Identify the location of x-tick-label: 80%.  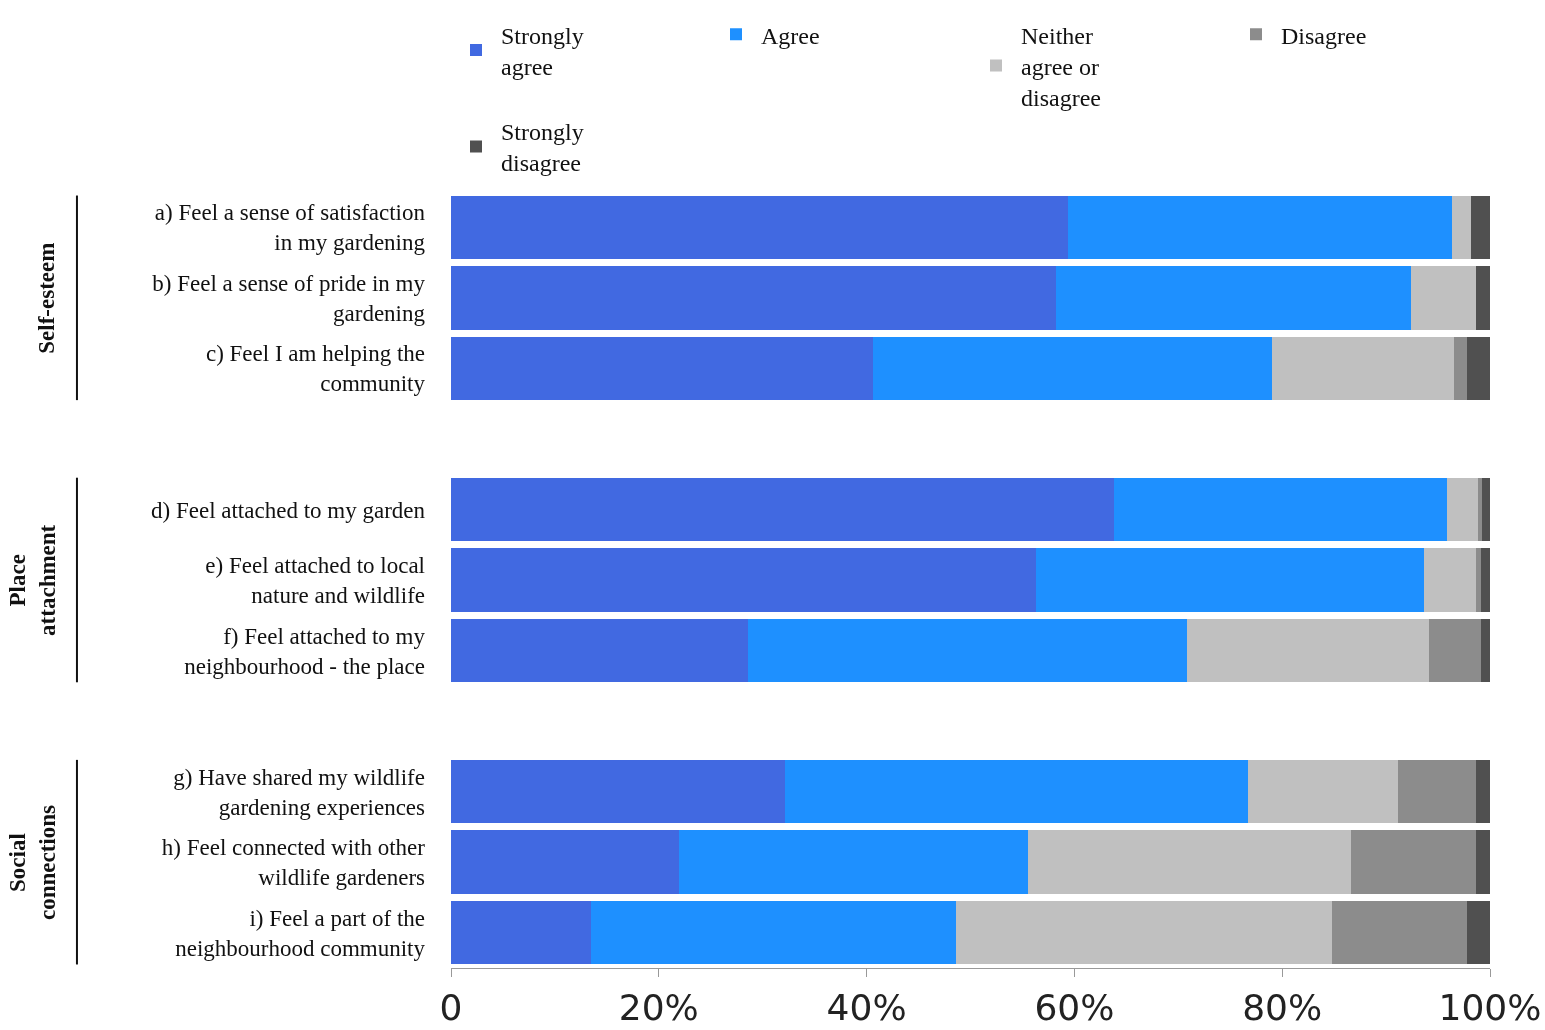
(1282, 1008).